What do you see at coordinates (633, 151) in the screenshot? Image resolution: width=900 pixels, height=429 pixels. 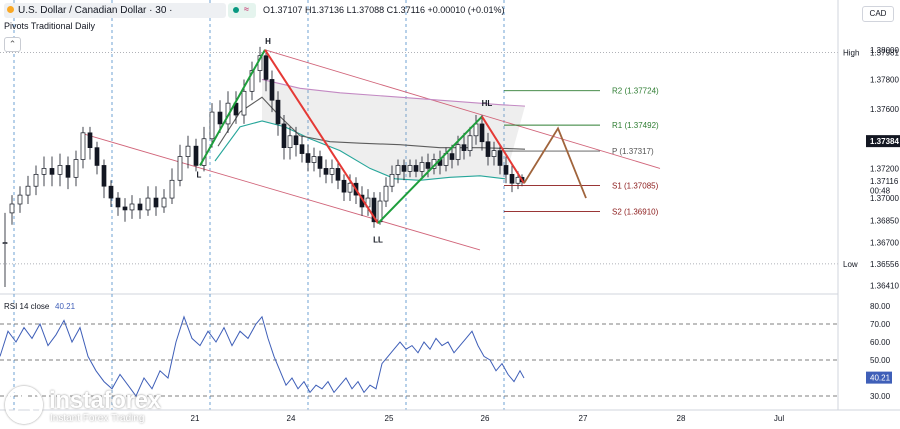 I see `pivot-label-p: P (1.37317)` at bounding box center [633, 151].